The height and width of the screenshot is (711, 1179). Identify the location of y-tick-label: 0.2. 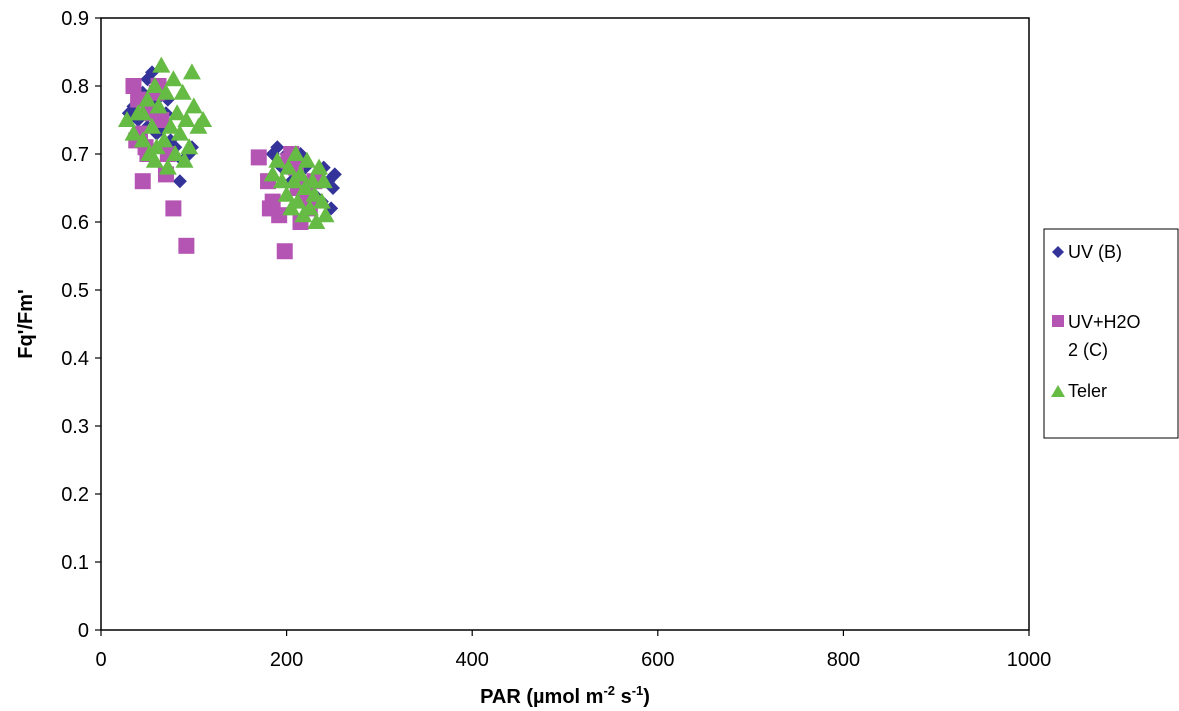
(75, 495).